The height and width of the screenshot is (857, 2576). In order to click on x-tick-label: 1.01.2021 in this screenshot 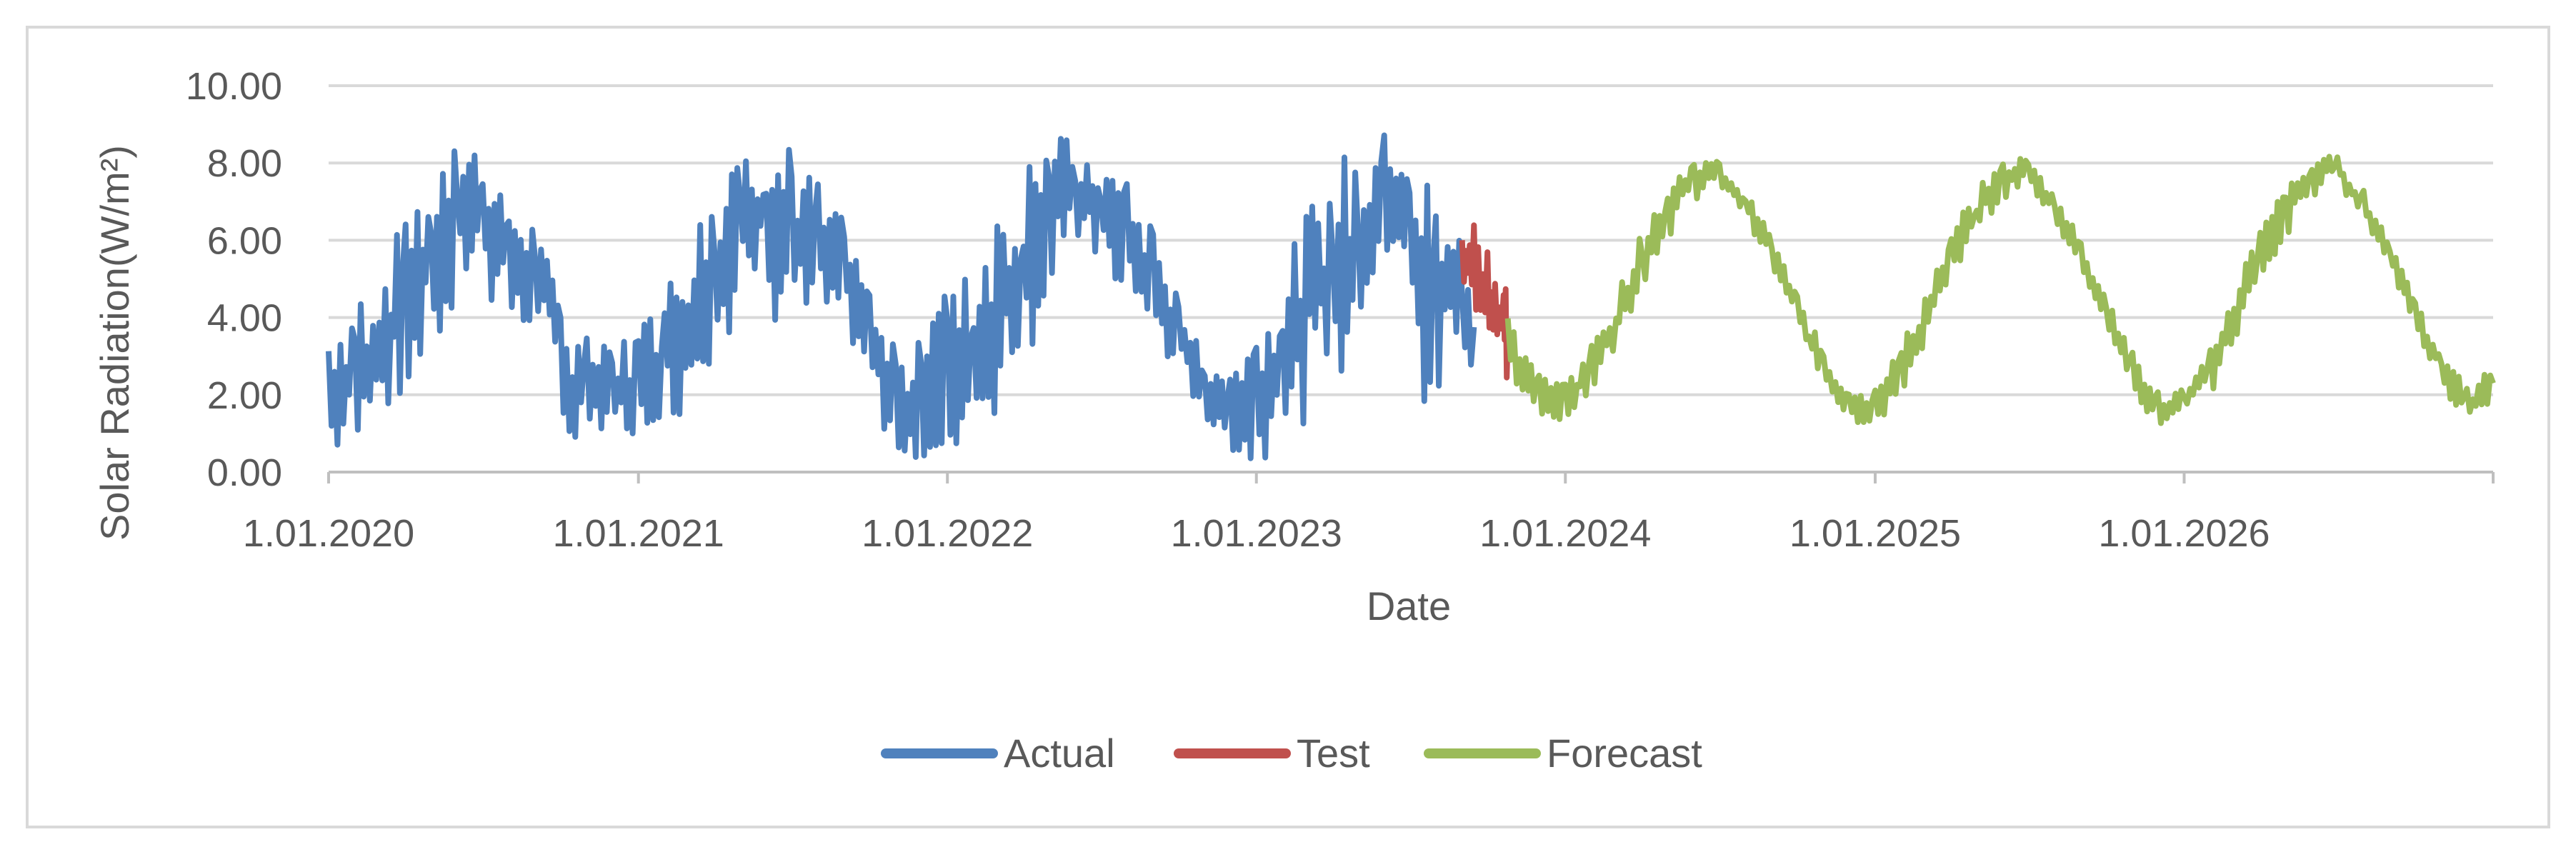, I will do `click(638, 533)`.